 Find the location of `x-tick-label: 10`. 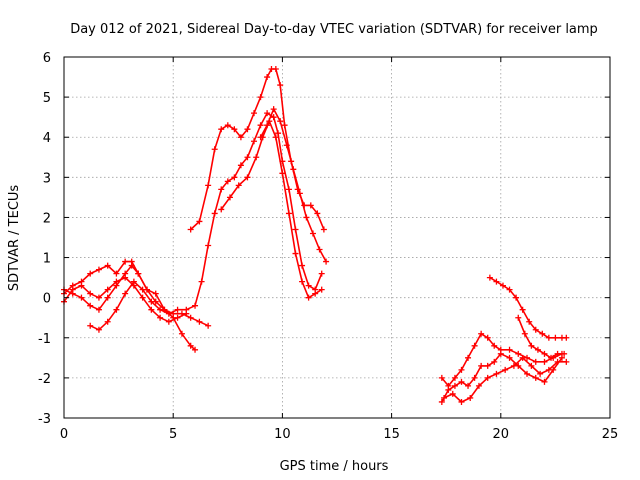

x-tick-label: 10 is located at coordinates (282, 434).